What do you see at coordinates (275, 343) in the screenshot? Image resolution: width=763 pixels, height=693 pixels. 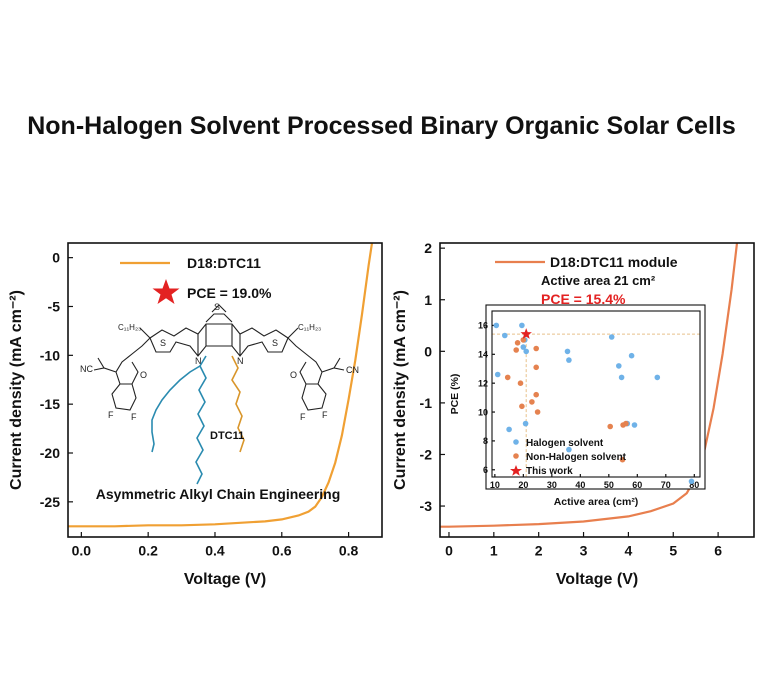 I see `atom-label-s-right: S` at bounding box center [275, 343].